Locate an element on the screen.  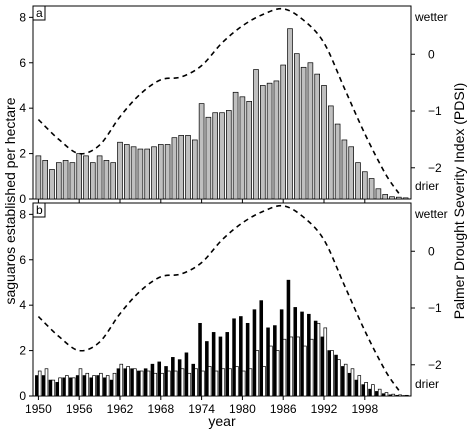
bar-panel-b-s1-1977 is located at coordinates (223, 382).